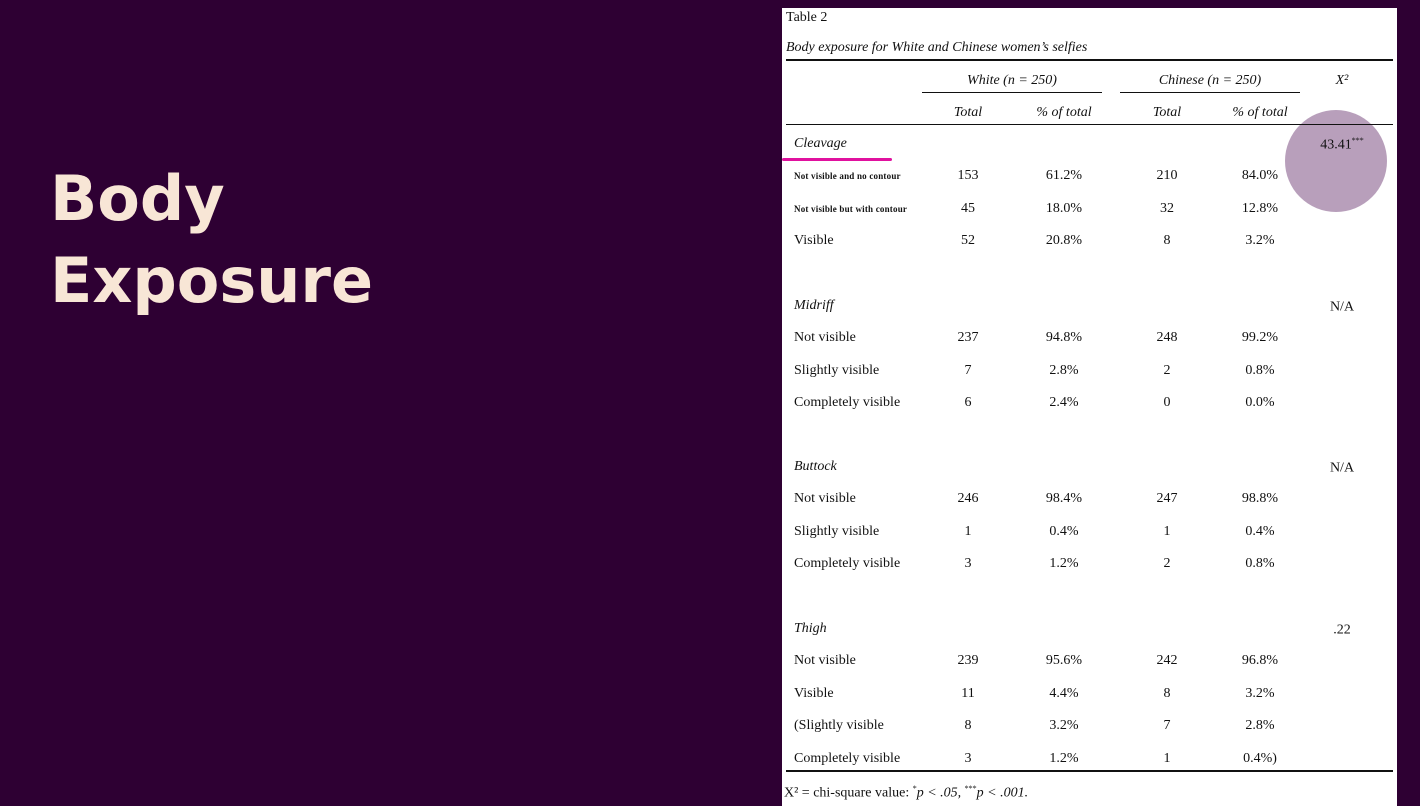 This screenshot has width=1420, height=806. What do you see at coordinates (1064, 402) in the screenshot?
I see `table-cell-w-pct: 2.4%` at bounding box center [1064, 402].